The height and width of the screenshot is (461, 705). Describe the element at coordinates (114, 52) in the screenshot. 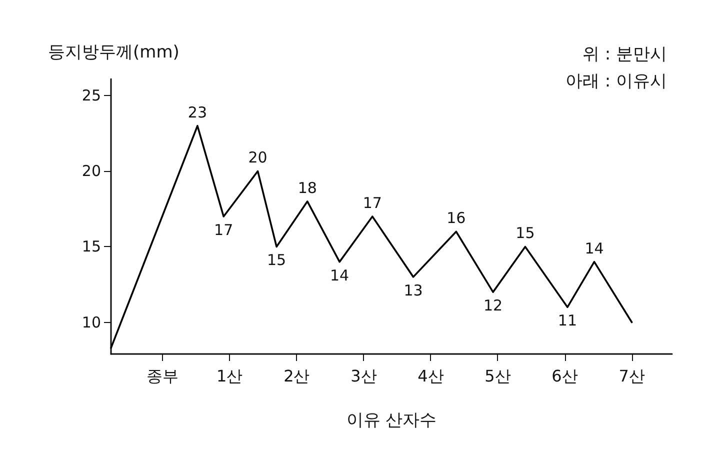

I see `y-axis-title: 등지방두께(mm)` at that location.